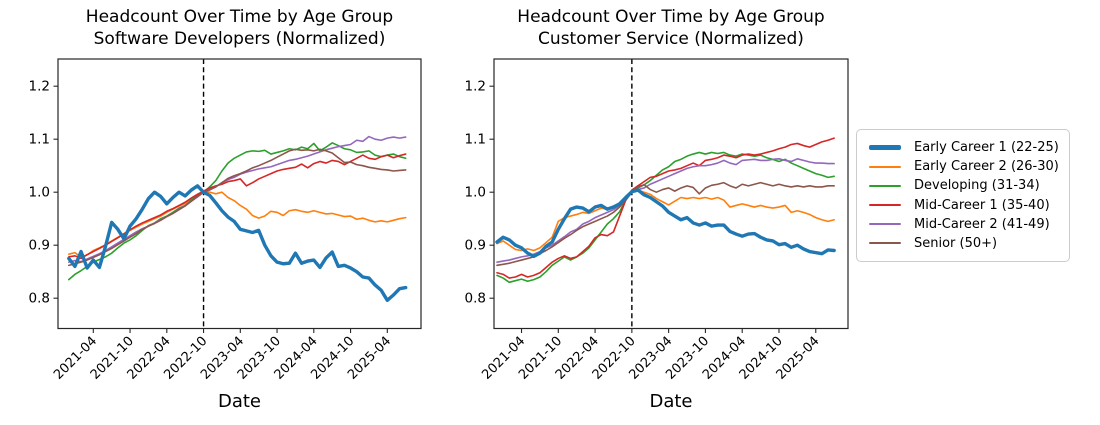 The width and height of the screenshot is (1100, 425). Describe the element at coordinates (982, 224) in the screenshot. I see `legend-label: Mid-Career 2 (41-49)` at that location.